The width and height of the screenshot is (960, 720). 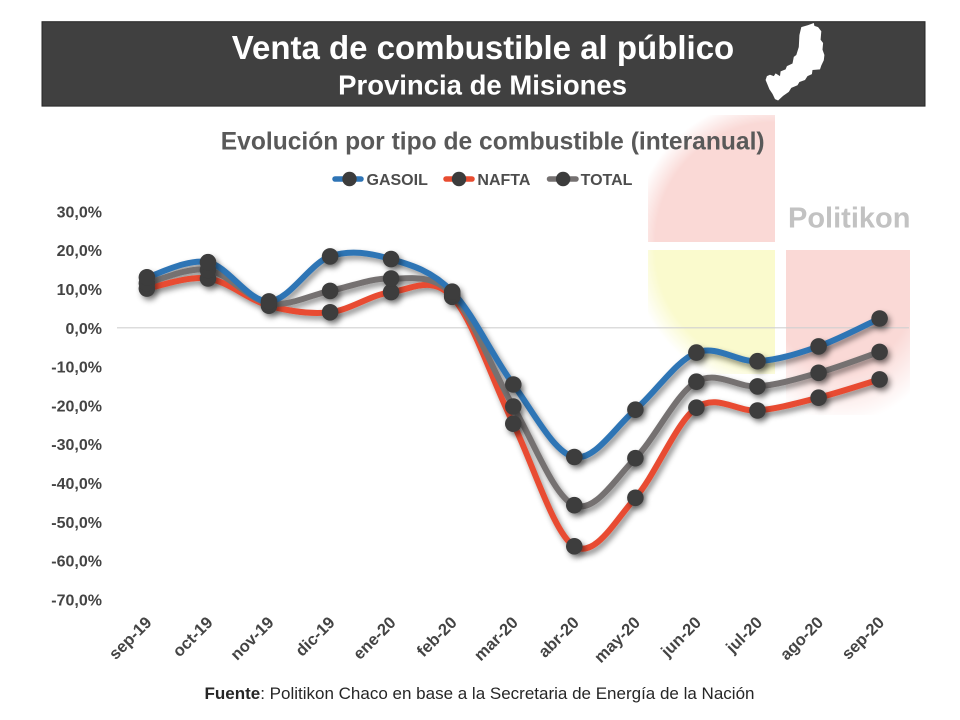 What do you see at coordinates (503, 180) in the screenshot?
I see `svg-text: NAFTA` at bounding box center [503, 180].